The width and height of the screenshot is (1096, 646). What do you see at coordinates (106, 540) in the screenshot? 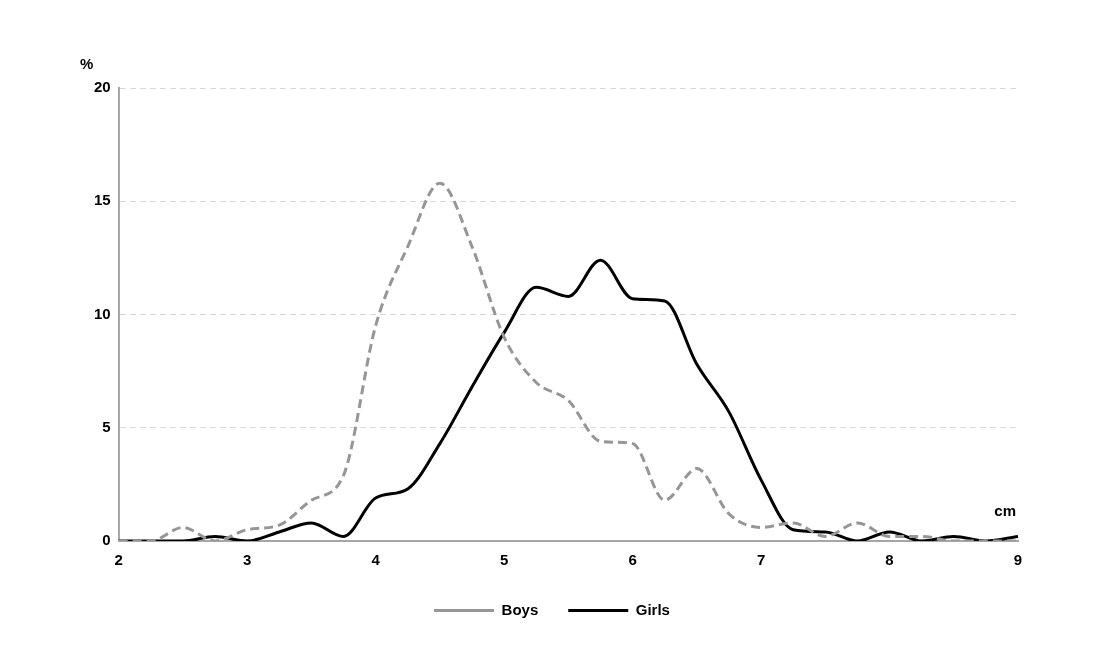
I see `y-tick-label: 0` at bounding box center [106, 540].